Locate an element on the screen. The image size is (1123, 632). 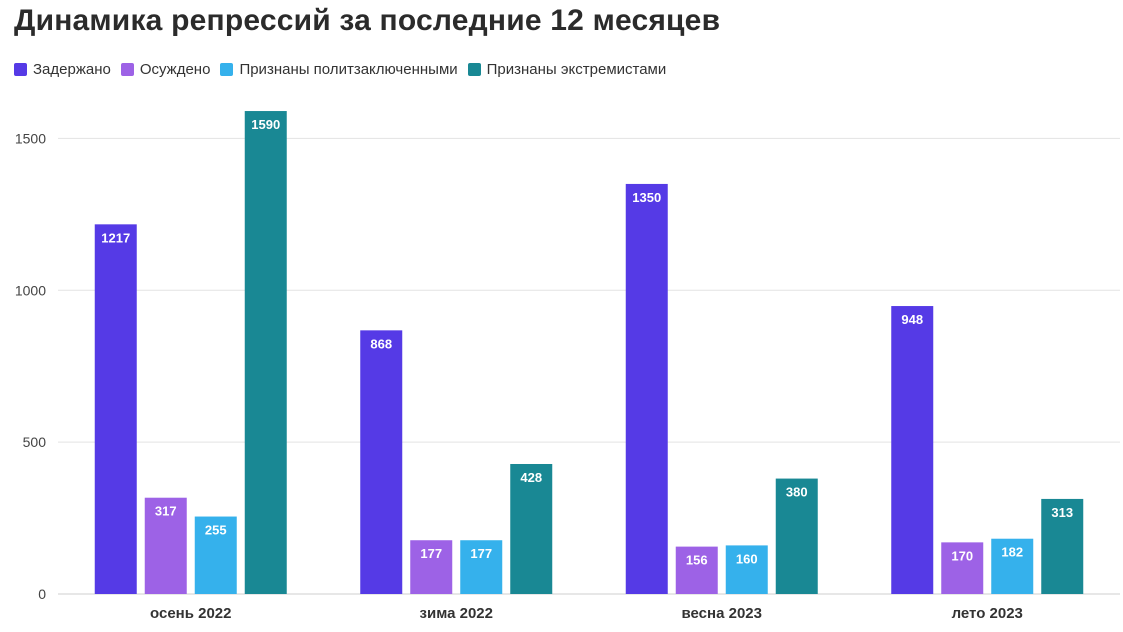
legend-item-extremists: Признаны экстремистами is located at coordinates (567, 69).